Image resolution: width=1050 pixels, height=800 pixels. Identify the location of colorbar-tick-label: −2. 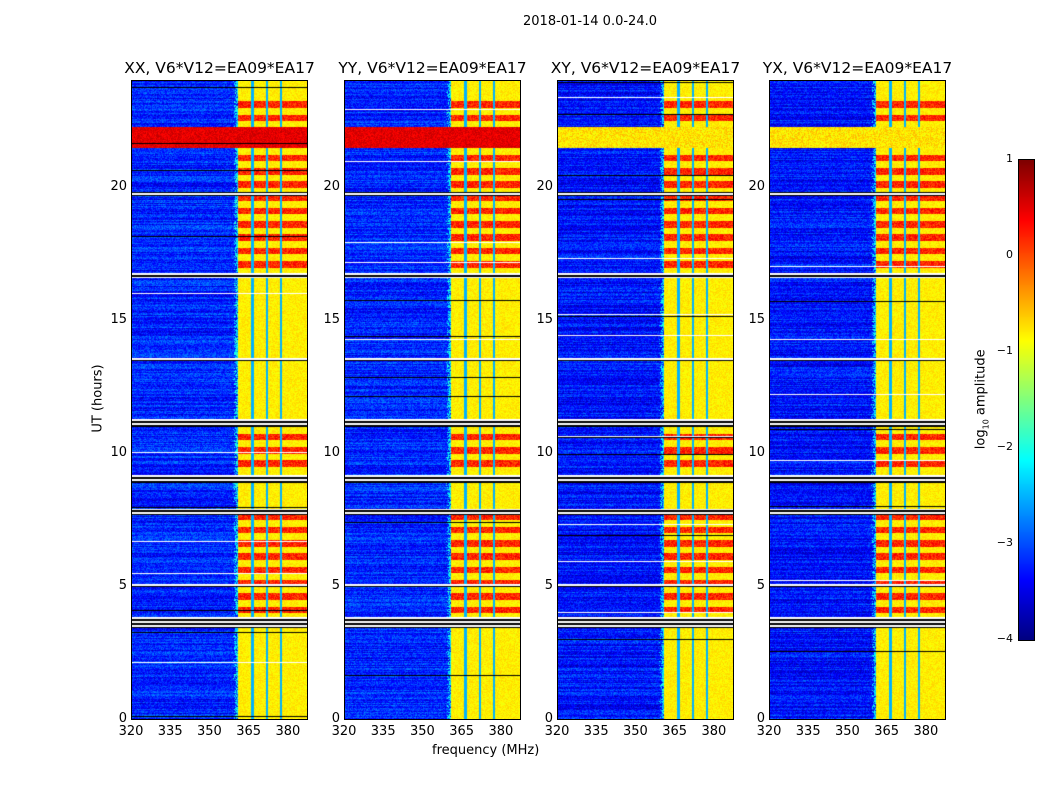
(1004, 446).